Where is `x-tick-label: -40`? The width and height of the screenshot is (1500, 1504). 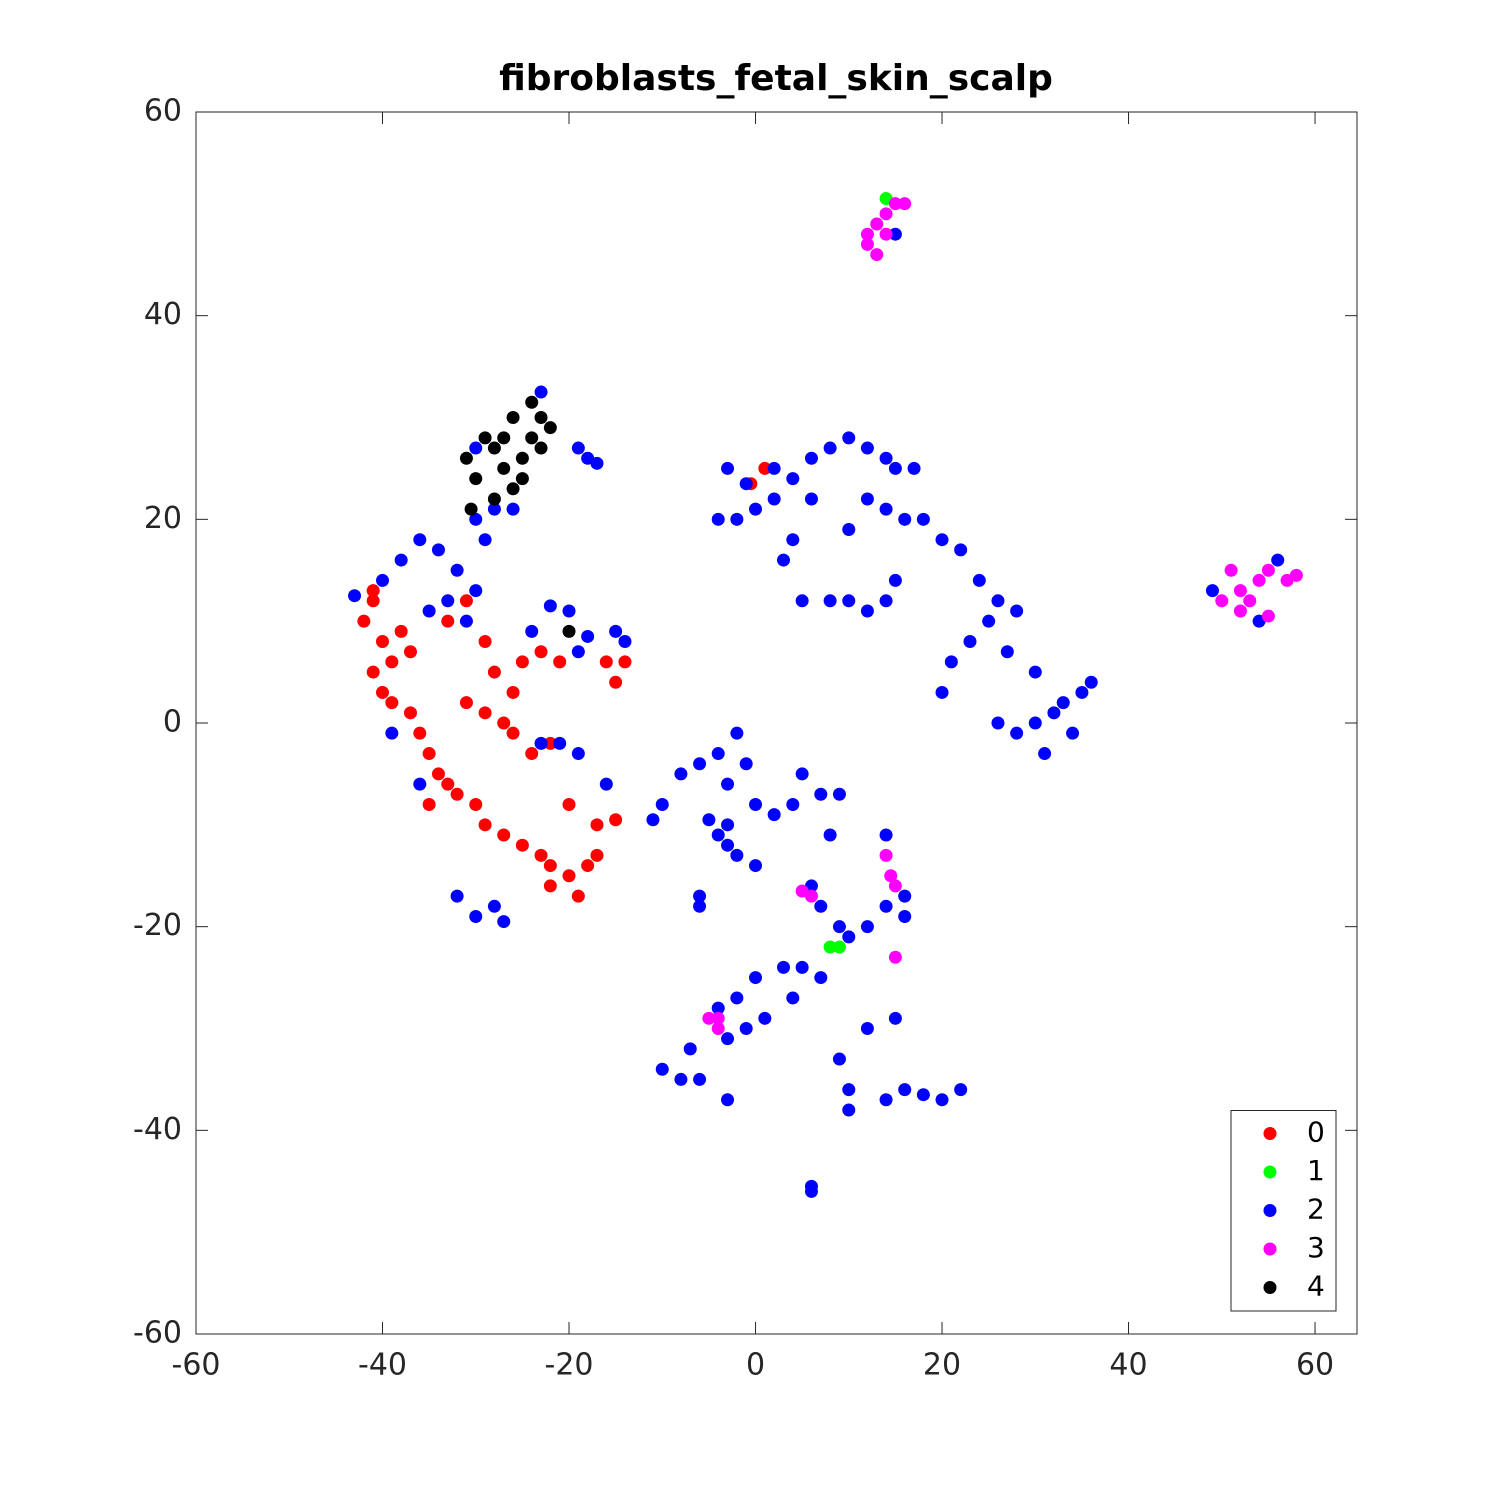 x-tick-label: -40 is located at coordinates (382, 1365).